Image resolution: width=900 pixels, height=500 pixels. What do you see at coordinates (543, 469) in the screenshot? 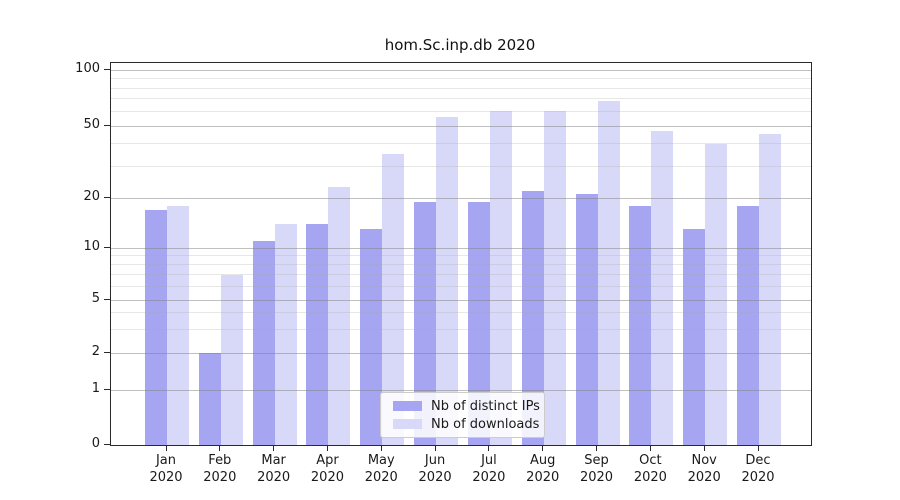
I see `x-tick-label-aug-2020: Aug 2020` at bounding box center [543, 469].